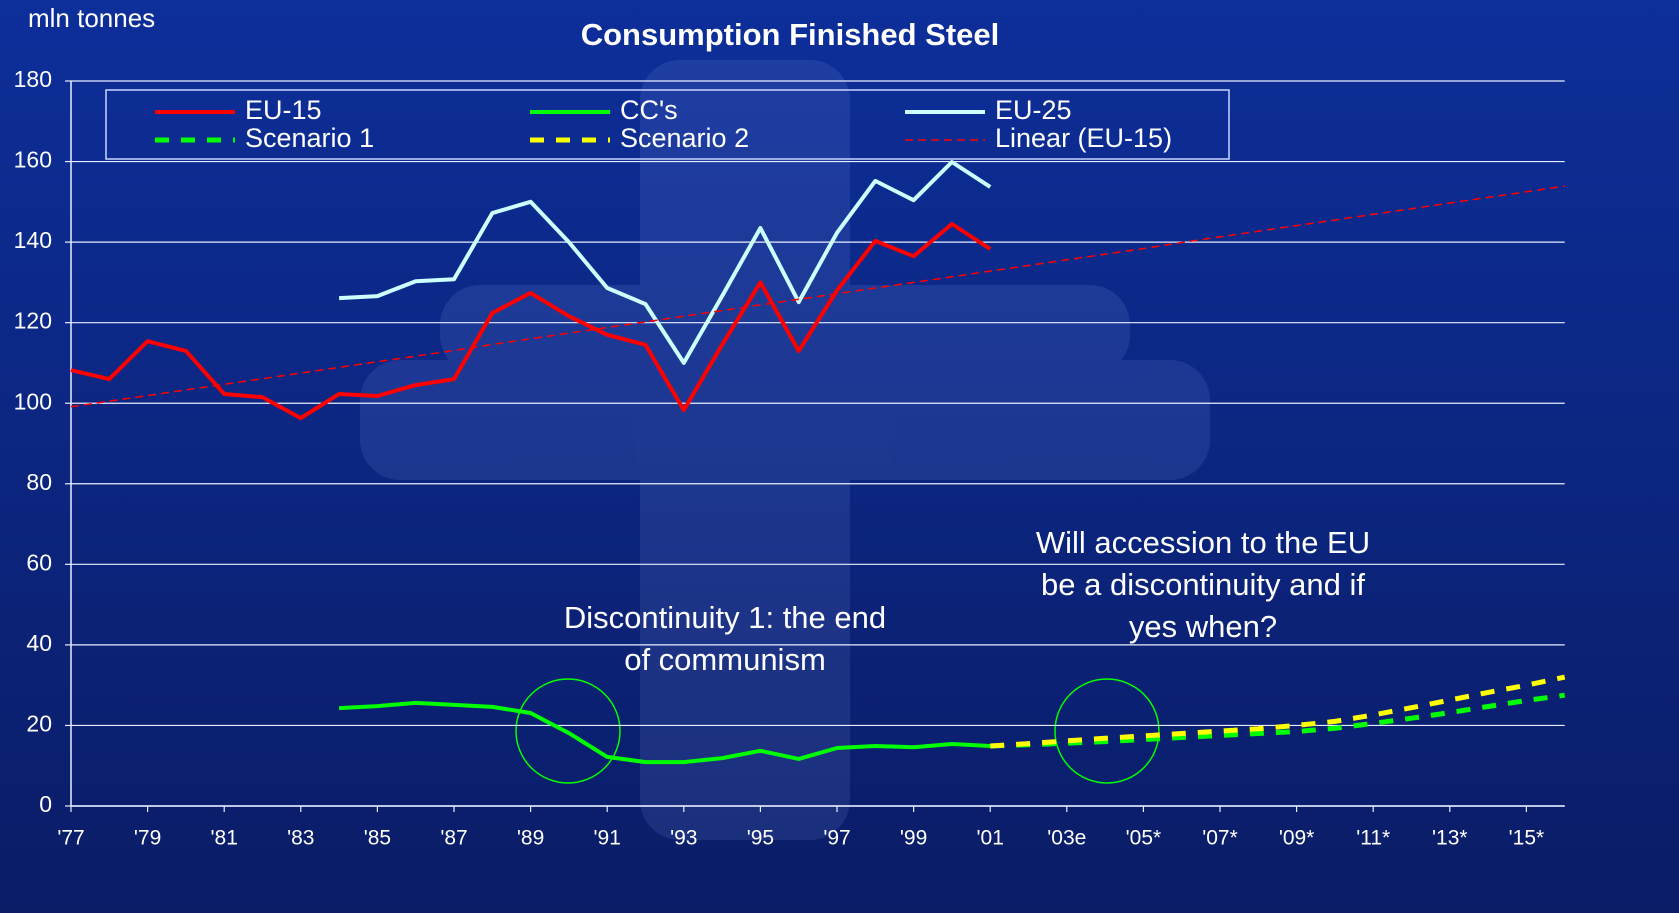 This screenshot has height=913, width=1679. I want to click on y-tick-label: 100, so click(33, 401).